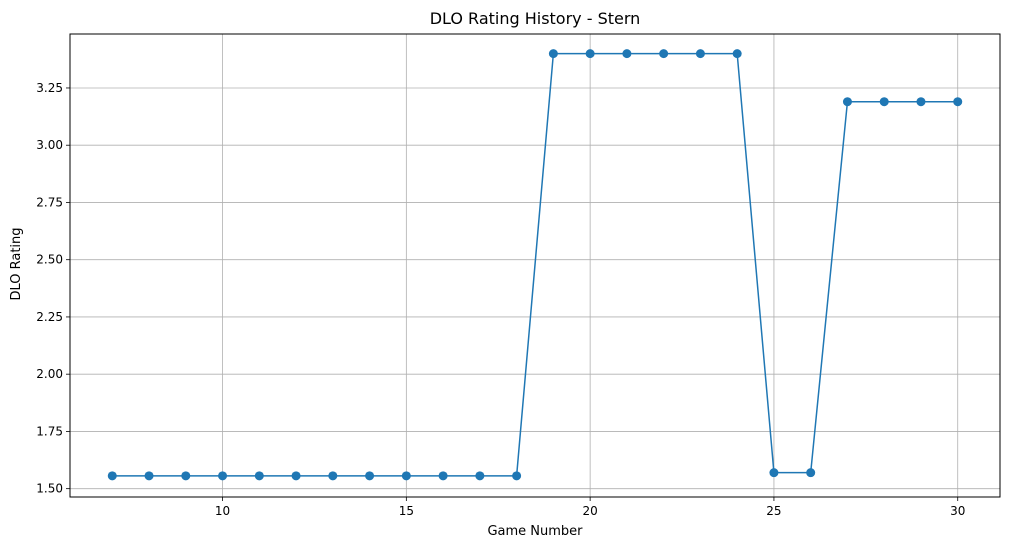  What do you see at coordinates (406, 511) in the screenshot?
I see `x-tick-label: 15` at bounding box center [406, 511].